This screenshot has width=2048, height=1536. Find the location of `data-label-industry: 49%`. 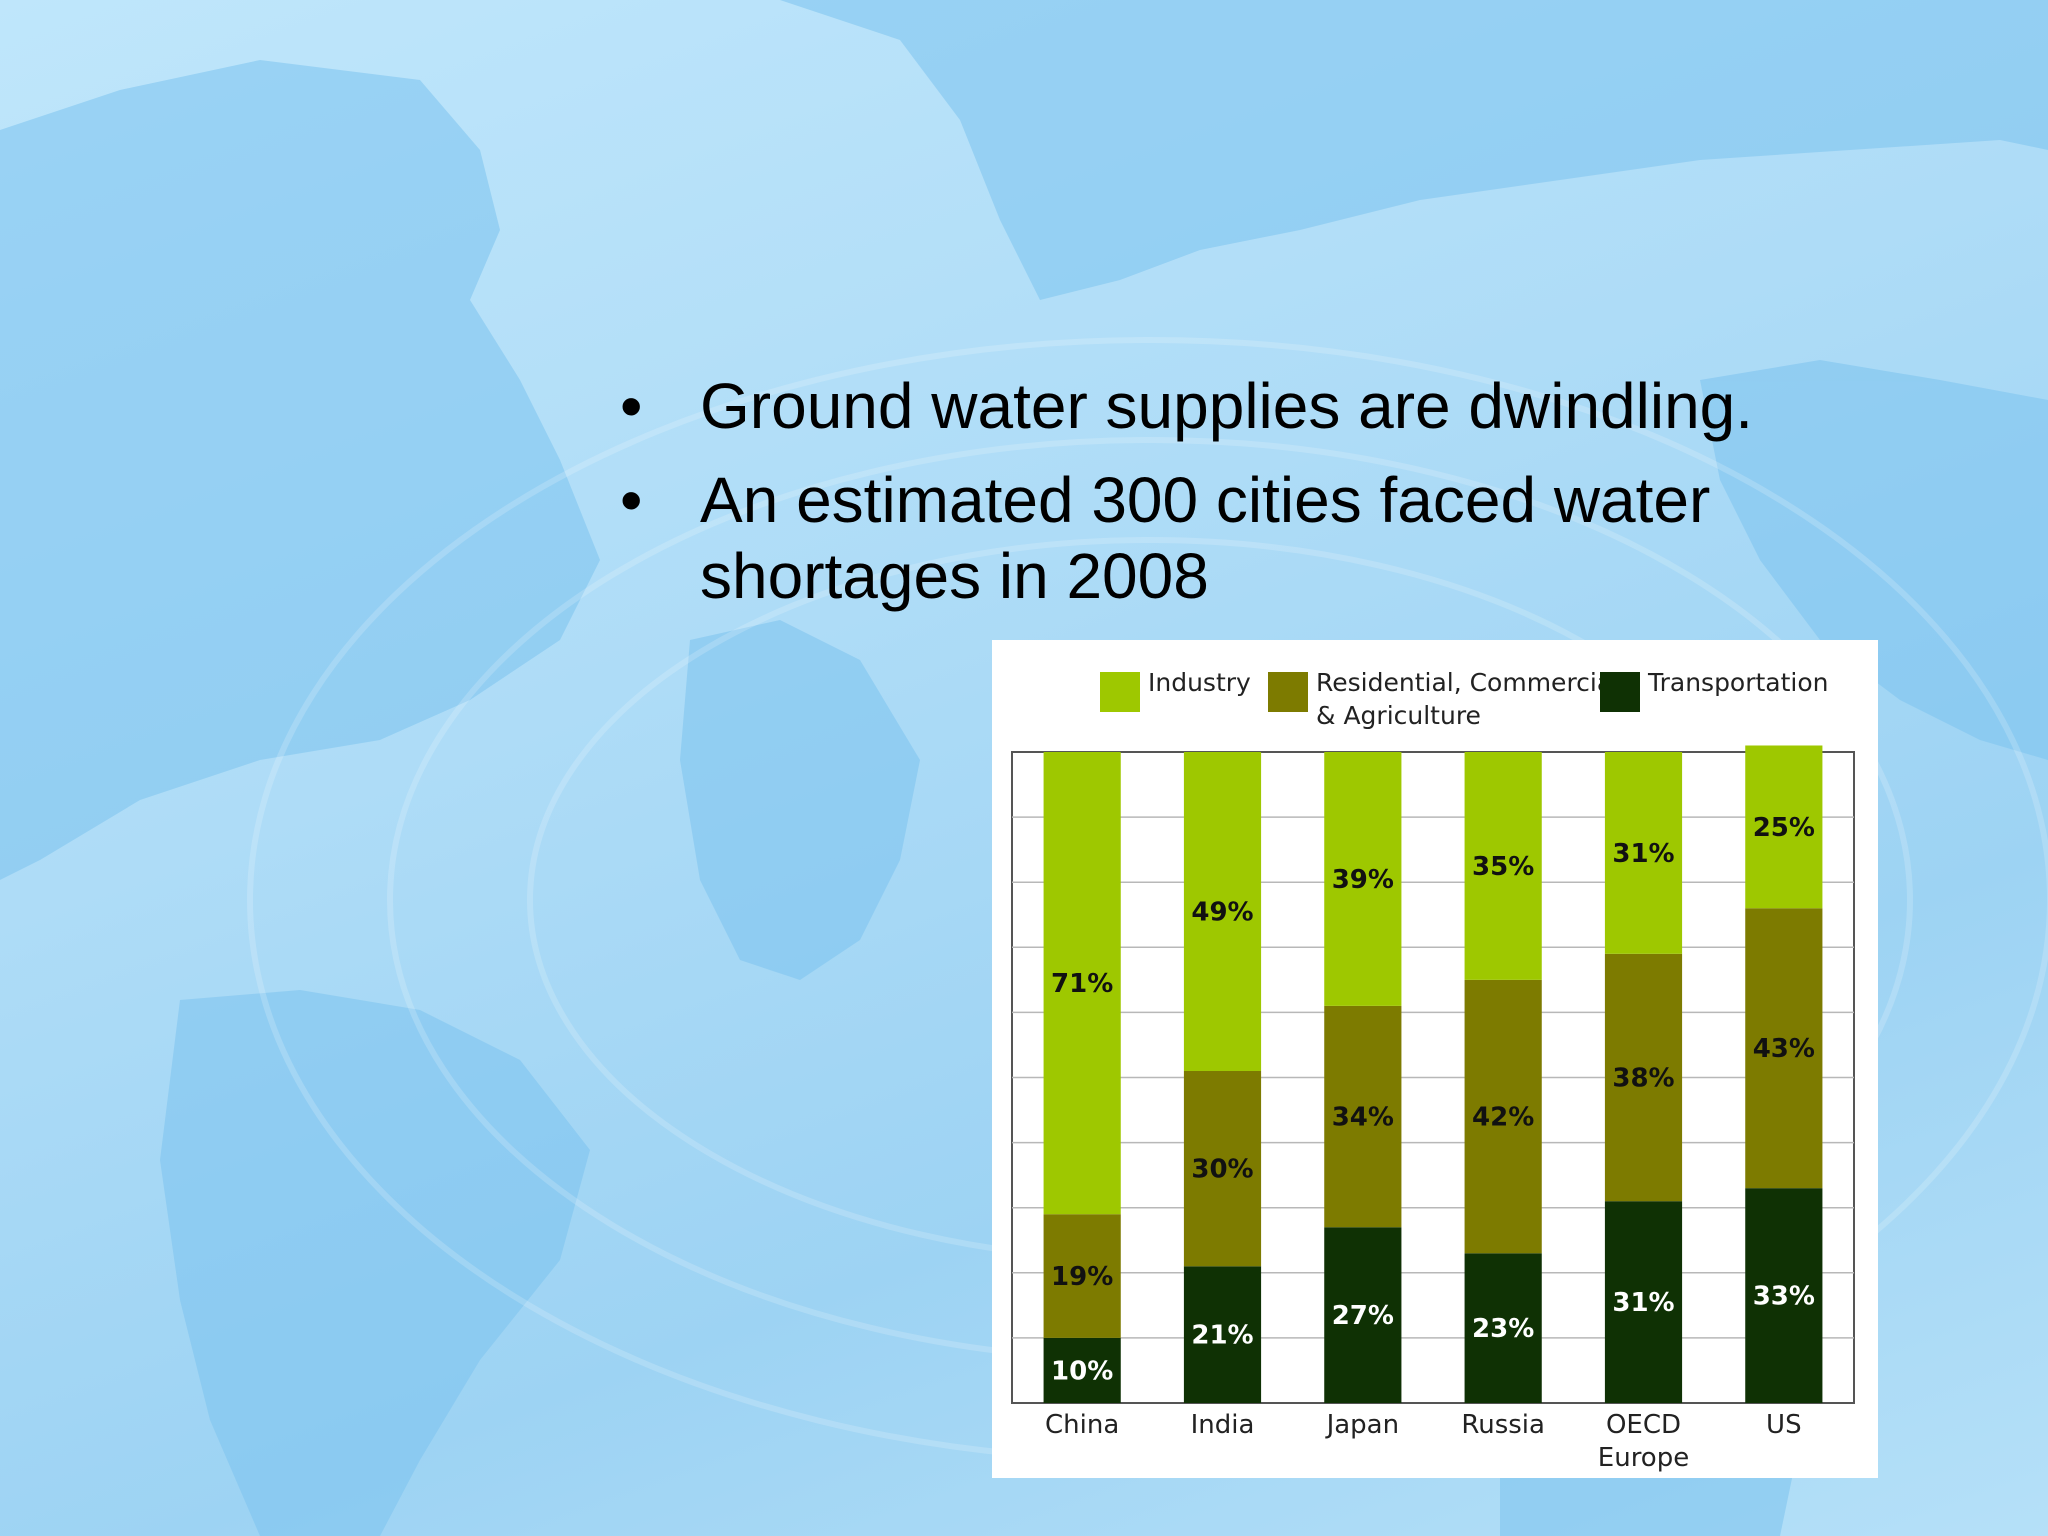

data-label-industry: 49% is located at coordinates (1222, 912).